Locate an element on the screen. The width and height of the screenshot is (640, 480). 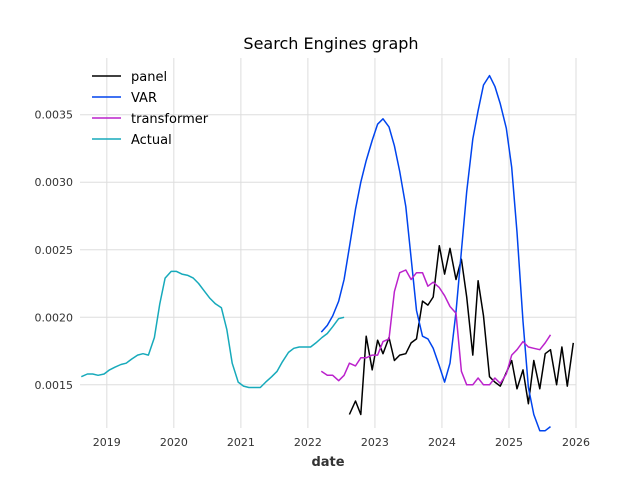
legend-label-actual: Actual is located at coordinates (151, 140).